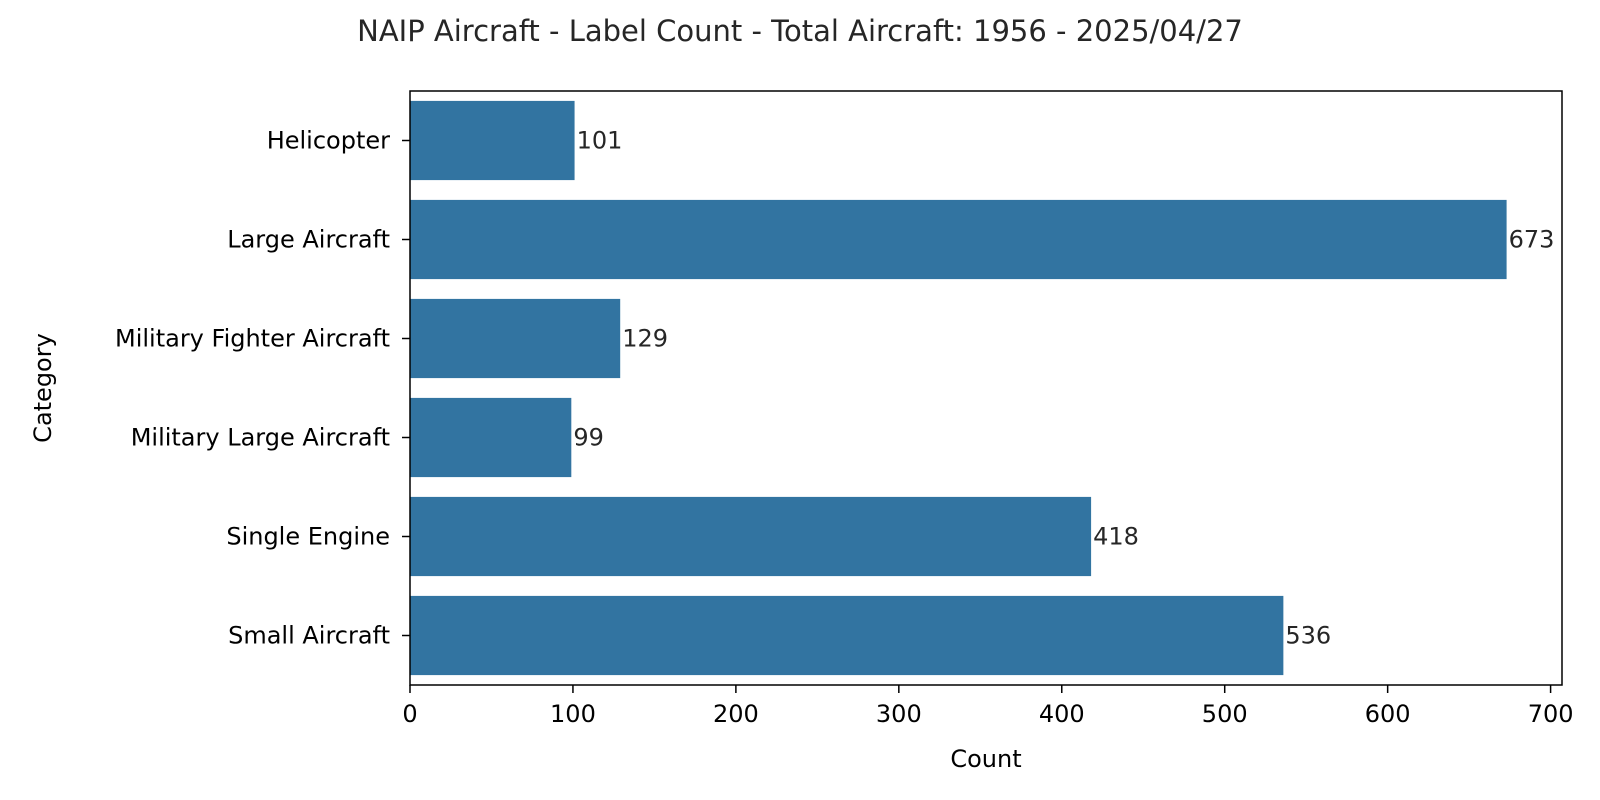 This screenshot has width=1600, height=800. Describe the element at coordinates (309, 636) in the screenshot. I see `y-tick-label: Small Aircraft` at that location.